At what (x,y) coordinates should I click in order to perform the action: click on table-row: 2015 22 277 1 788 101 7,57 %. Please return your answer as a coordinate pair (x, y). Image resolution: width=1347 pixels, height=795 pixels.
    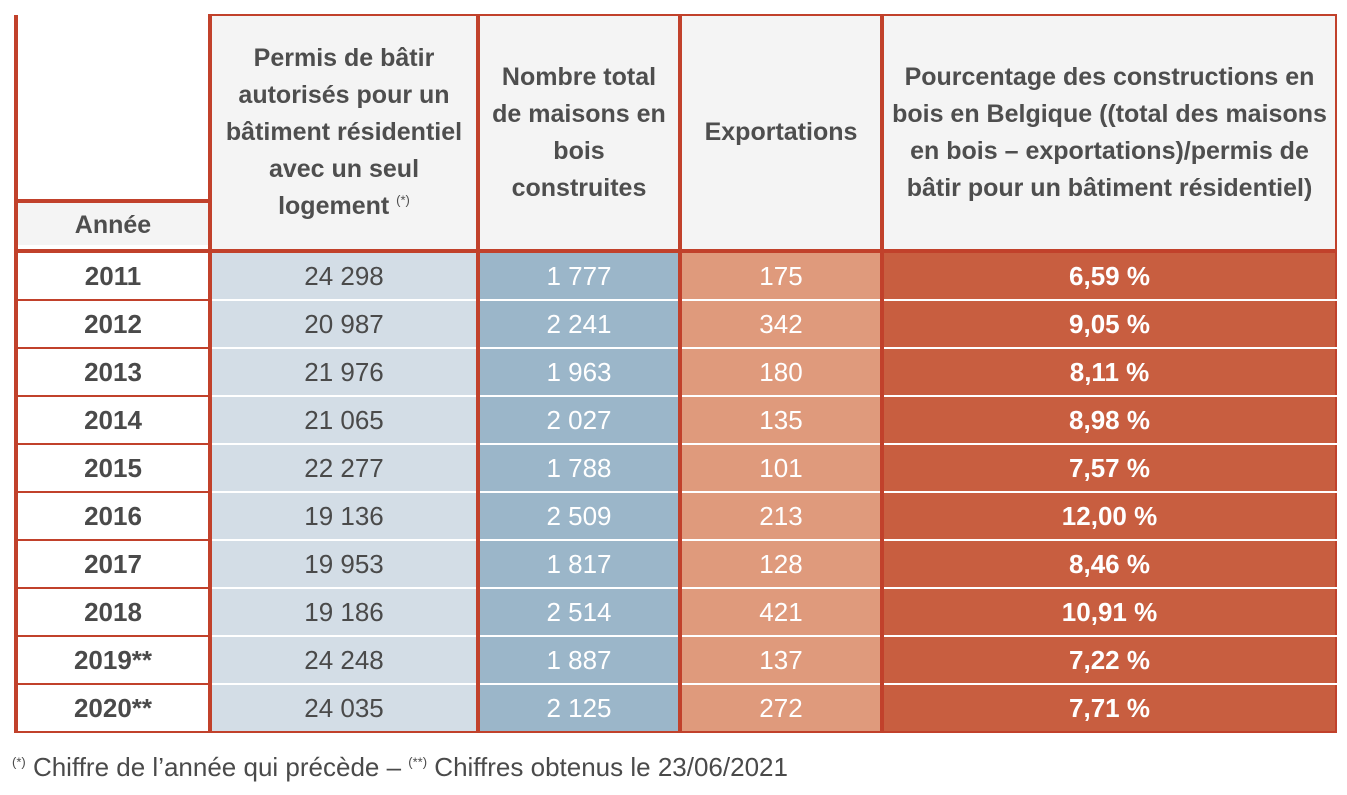
    Looking at the image, I should click on (675, 468).